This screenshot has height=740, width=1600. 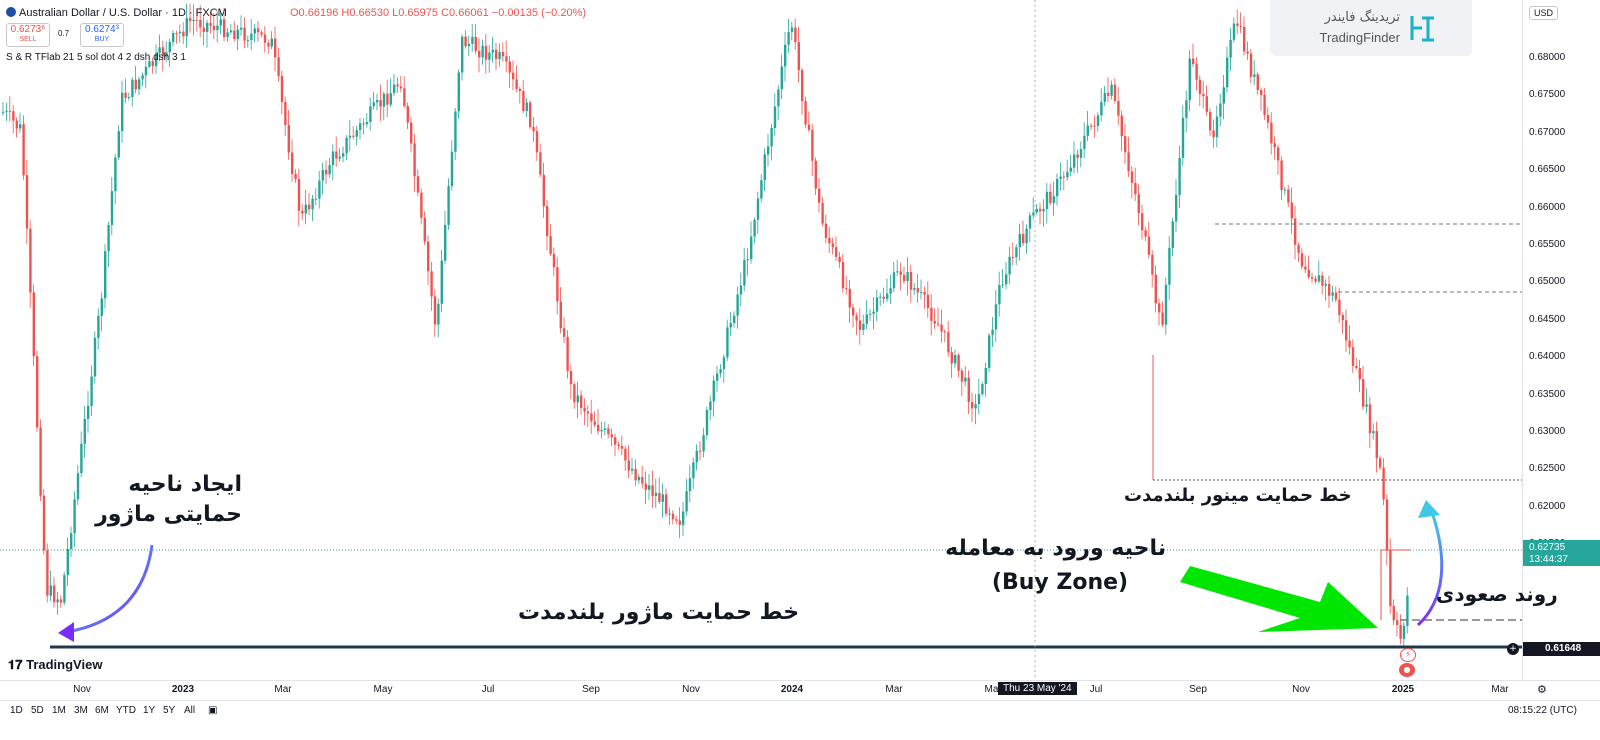 What do you see at coordinates (1430, 569) in the screenshot?
I see `uptrend-arrow` at bounding box center [1430, 569].